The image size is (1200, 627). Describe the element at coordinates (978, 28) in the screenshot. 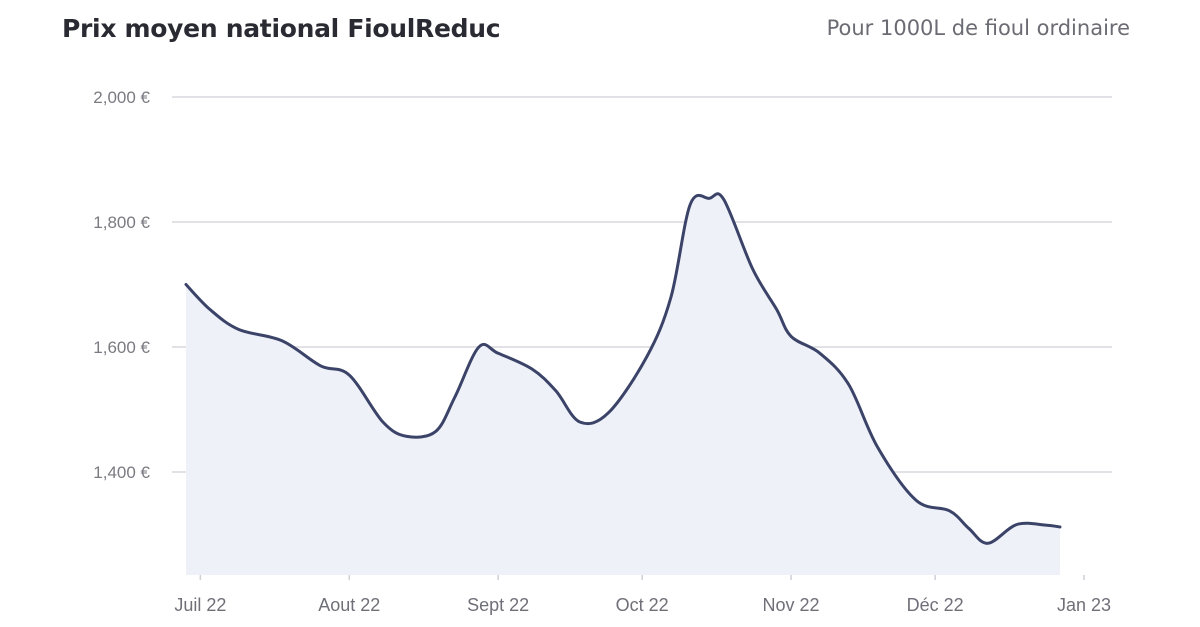

I see `chart-subtitle: Pour 1000L de fioul ordinaire` at that location.